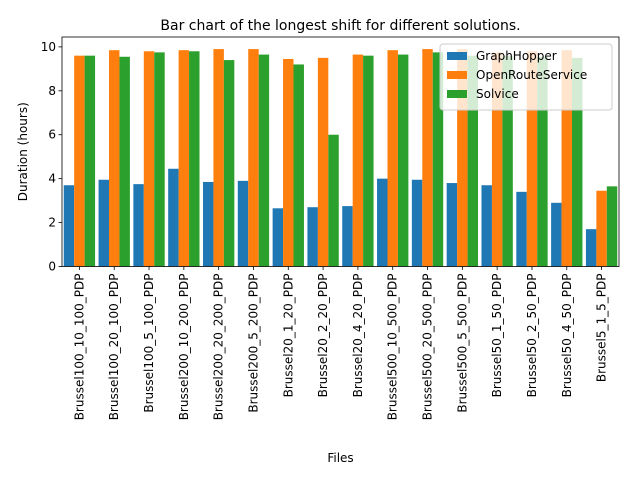 The image size is (640, 480). I want to click on x-tick-label: Brussel5_1_5_PDP, so click(602, 328).